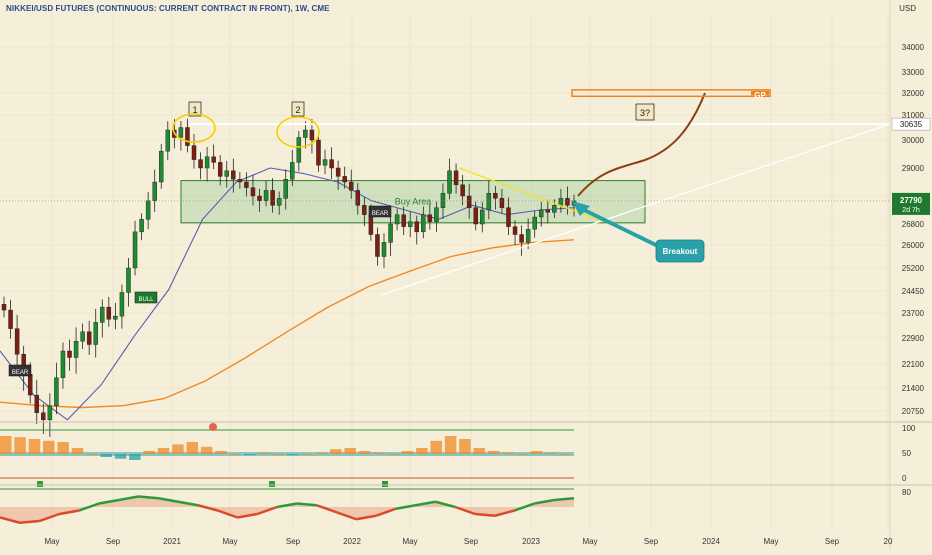 Image resolution: width=932 pixels, height=555 pixels. What do you see at coordinates (760, 95) in the screenshot?
I see `target-zone-label: GP` at bounding box center [760, 95].